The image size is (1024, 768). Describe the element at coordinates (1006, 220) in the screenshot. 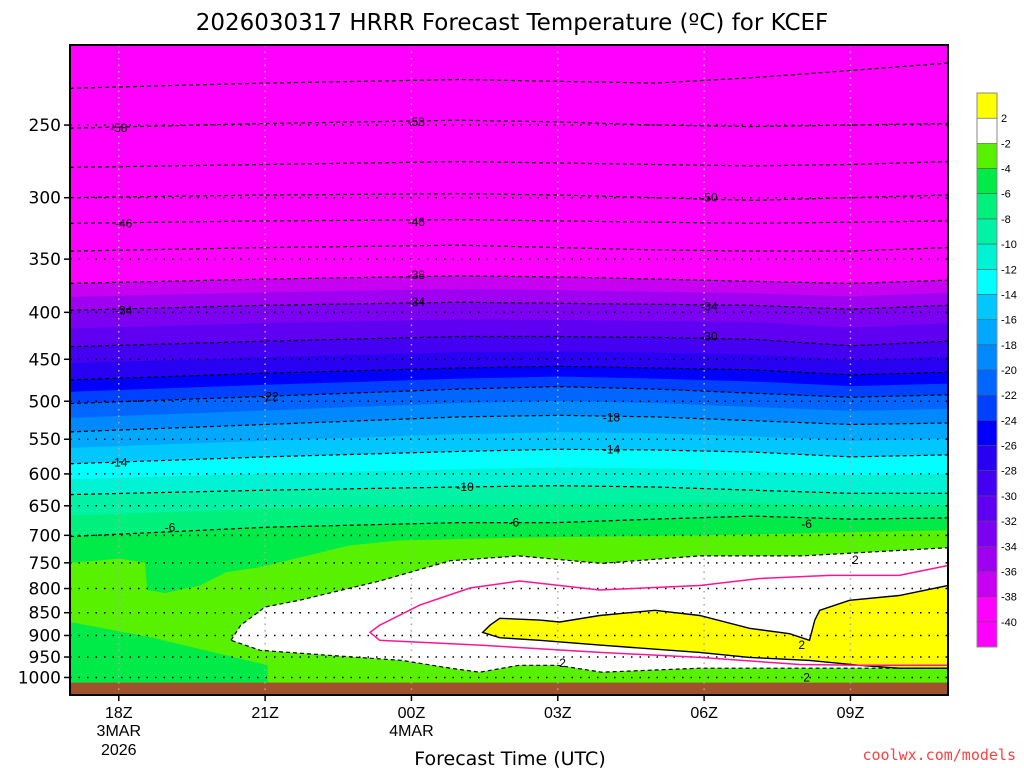

I see `colorbar-label: -8` at that location.